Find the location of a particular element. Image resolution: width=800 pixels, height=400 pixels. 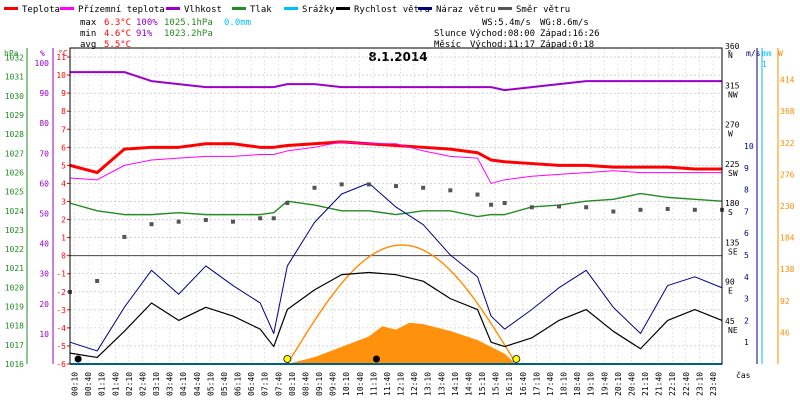

tick-w: 414 is located at coordinates (787, 80).